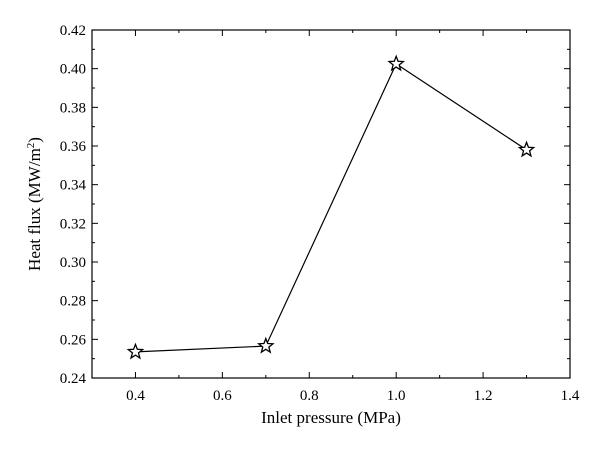 The image size is (600, 451). What do you see at coordinates (396, 396) in the screenshot?
I see `x-tick-label: 1.0` at bounding box center [396, 396].